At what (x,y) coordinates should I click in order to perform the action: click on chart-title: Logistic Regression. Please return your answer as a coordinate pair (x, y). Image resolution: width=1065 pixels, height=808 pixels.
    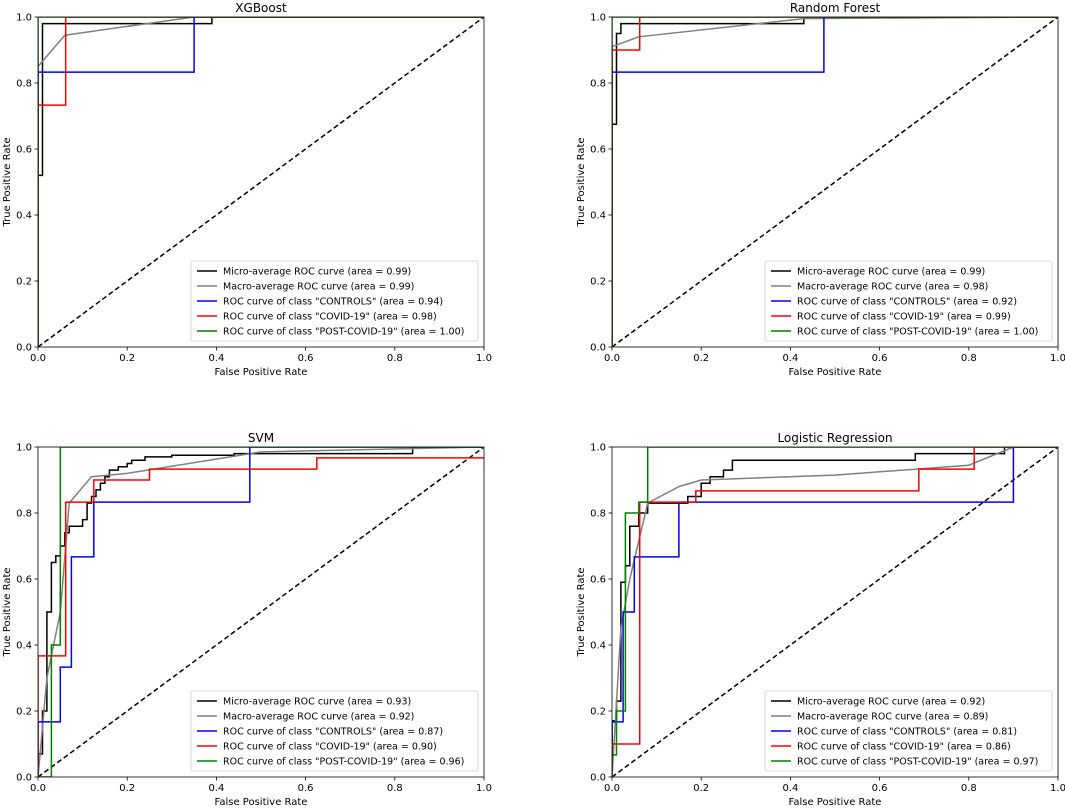
    Looking at the image, I should click on (834, 438).